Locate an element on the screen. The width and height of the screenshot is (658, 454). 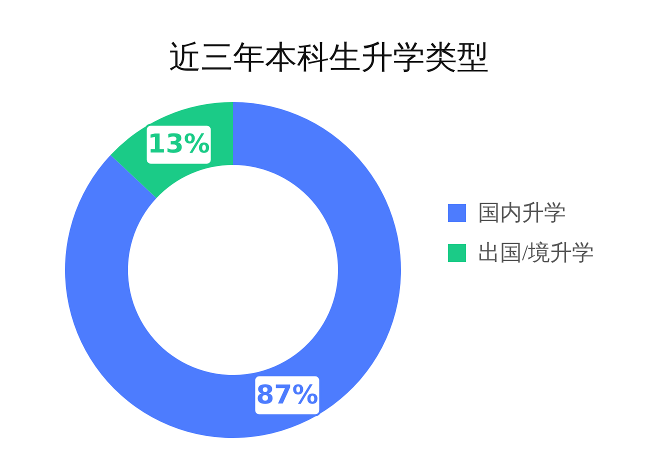
chart-title: 近三年本科生升学类型 is located at coordinates (329, 57).